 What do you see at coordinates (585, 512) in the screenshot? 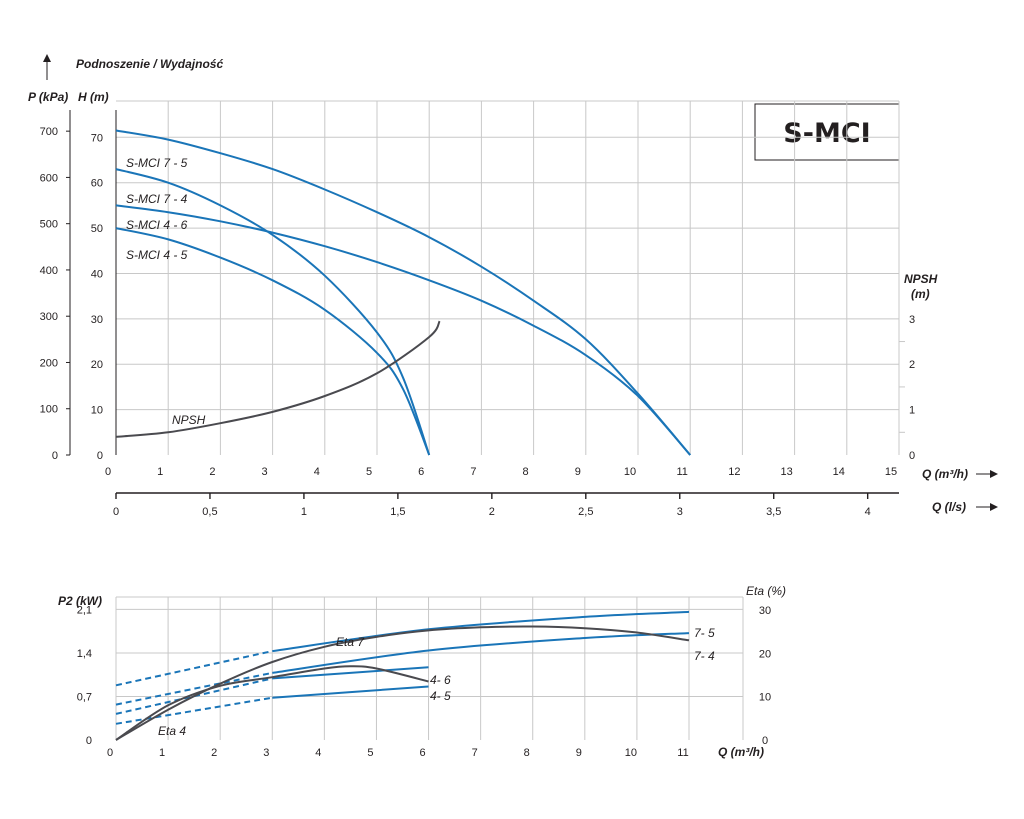
I see `q-ls-tick: 2,5` at bounding box center [585, 512].